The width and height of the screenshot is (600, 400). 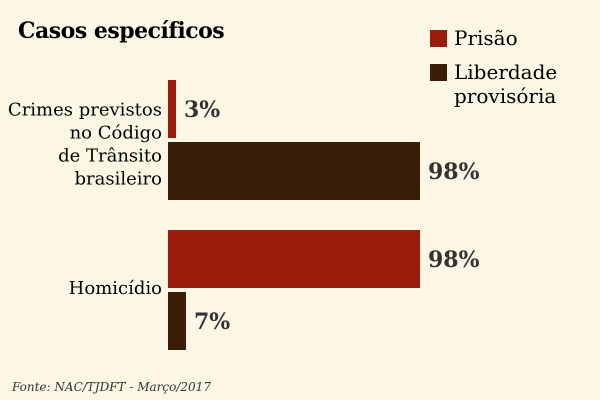 I want to click on legend-label-1-line-0: Liberdade, so click(x=505, y=72).